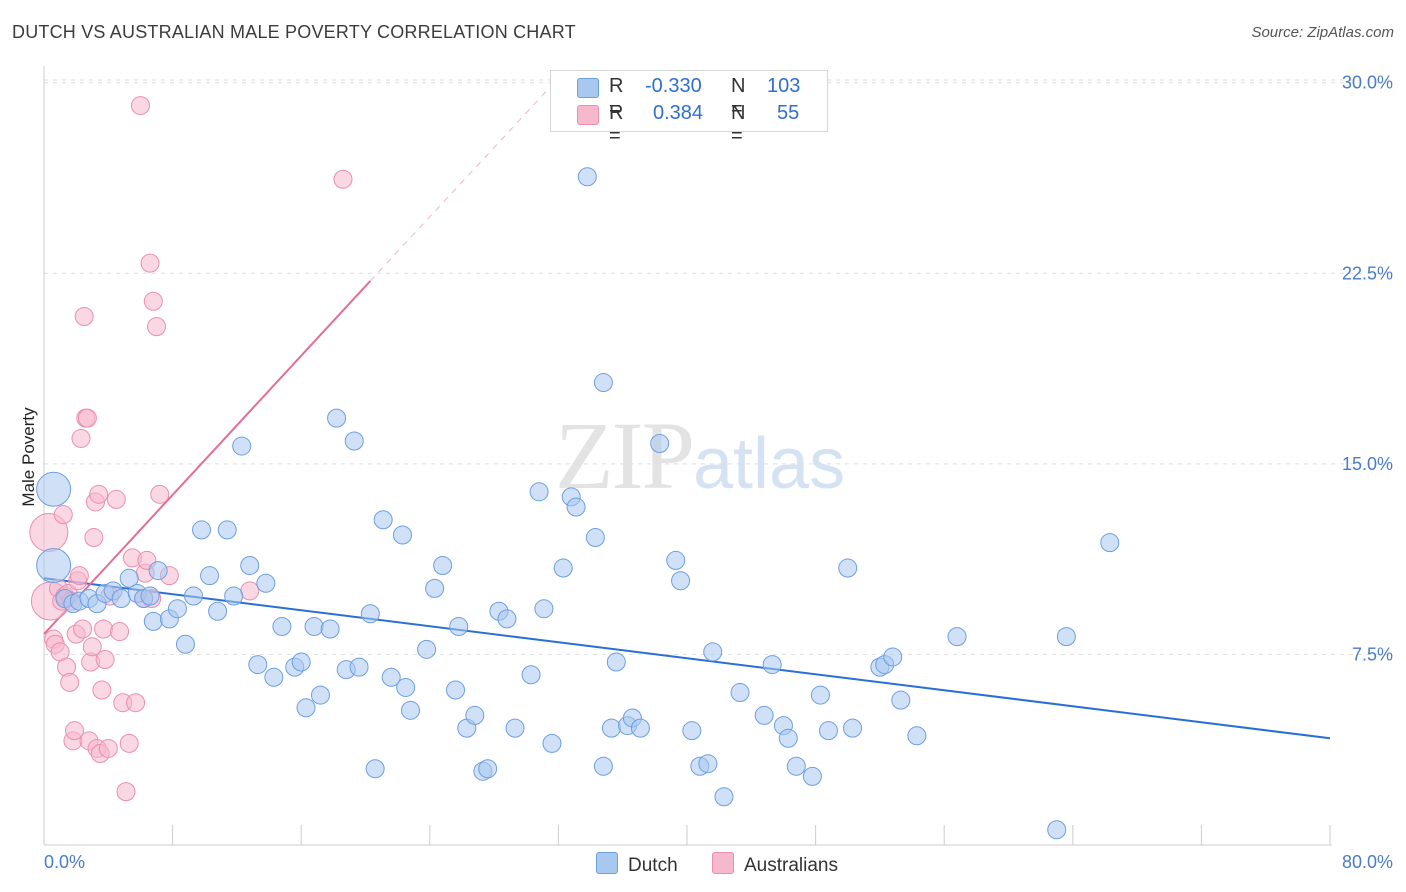 Image resolution: width=1406 pixels, height=892 pixels. I want to click on dutch-swatch, so click(588, 88).